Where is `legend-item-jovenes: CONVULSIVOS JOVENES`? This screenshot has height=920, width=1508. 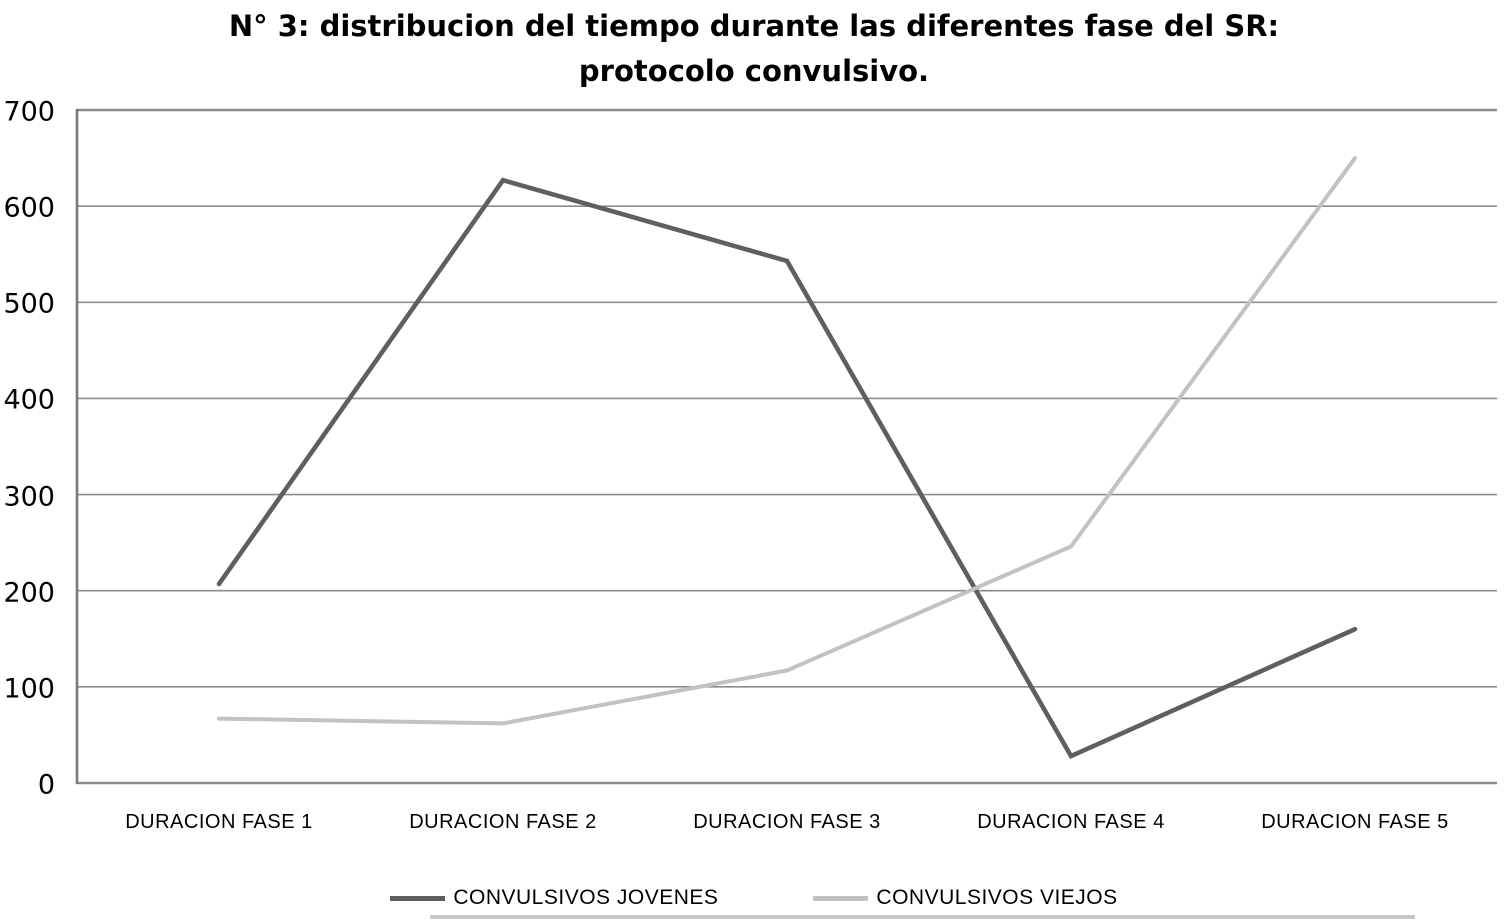 legend-item-jovenes: CONVULSIVOS JOVENES is located at coordinates (554, 898).